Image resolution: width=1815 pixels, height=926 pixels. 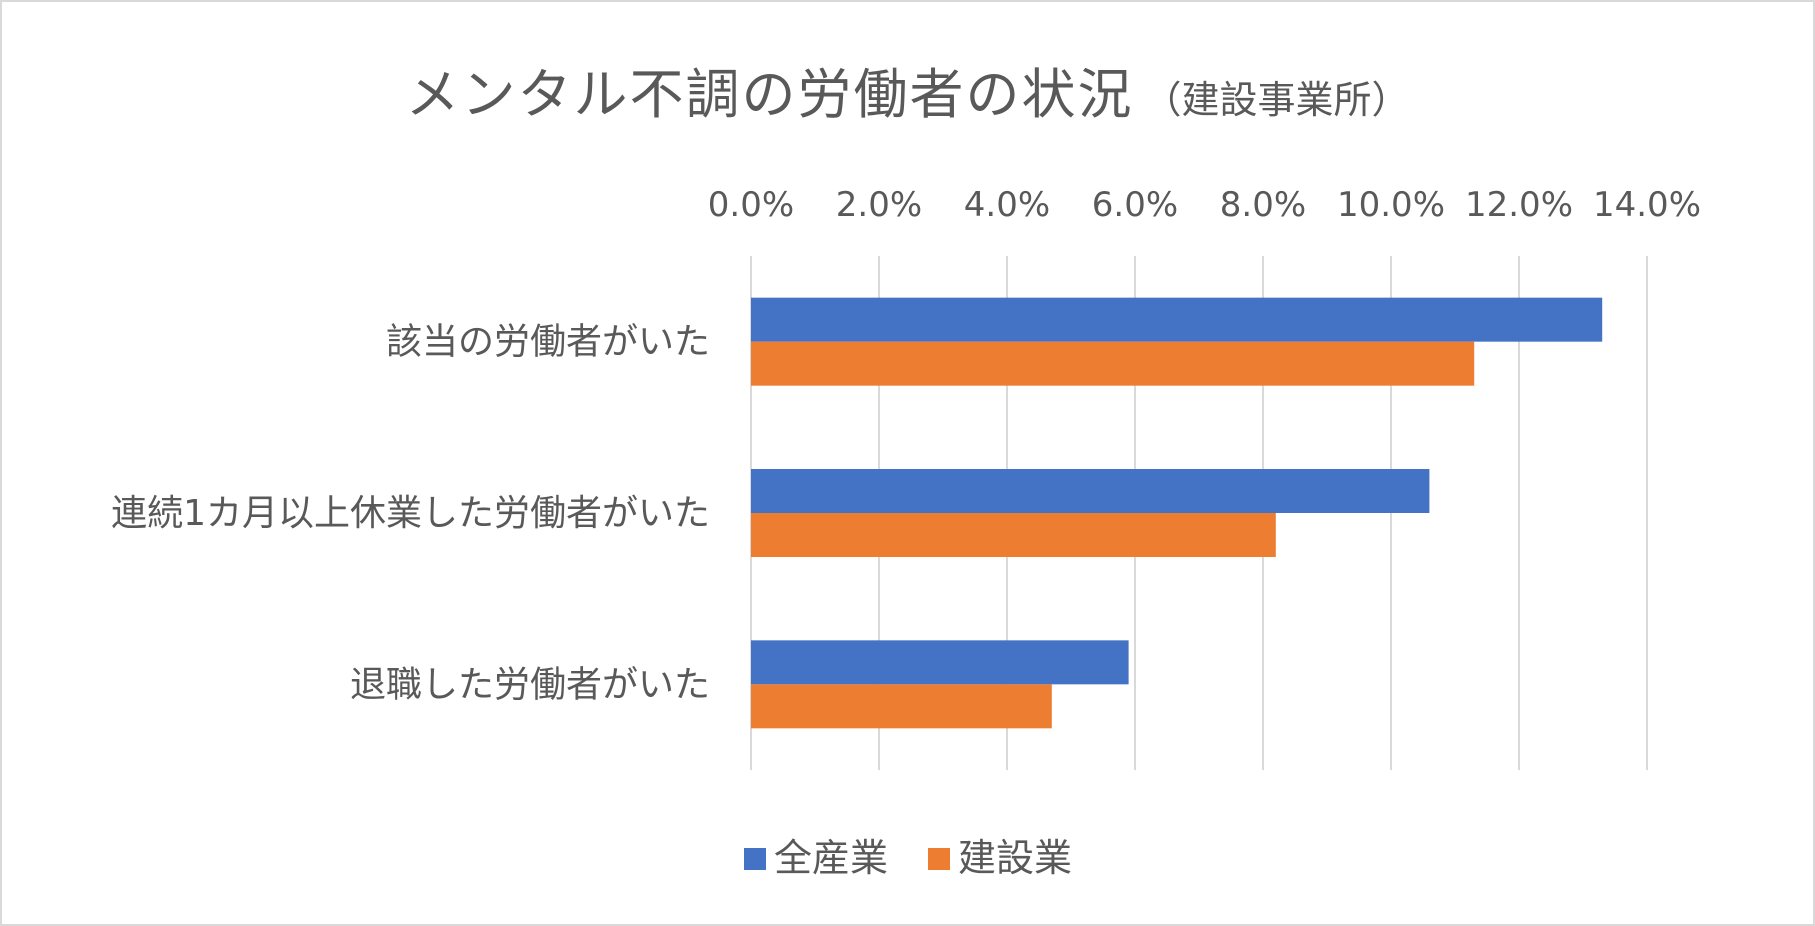 I want to click on category-label: 該当の労働者がいた, so click(x=548, y=342).